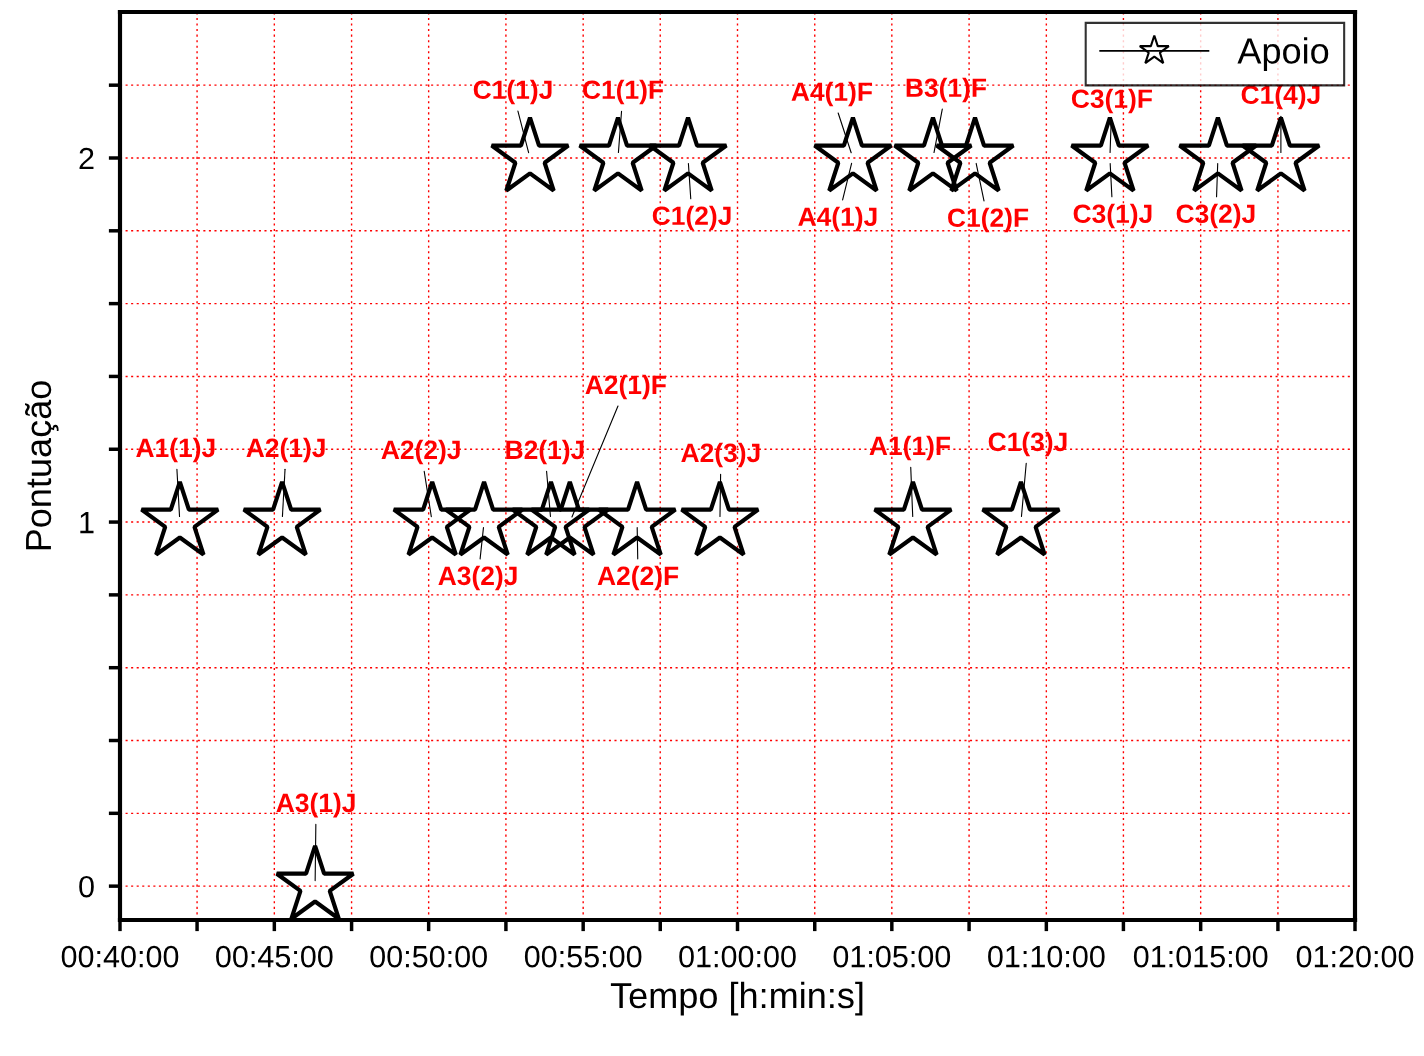 The width and height of the screenshot is (1424, 1056). Describe the element at coordinates (638, 578) in the screenshot. I see `annotation: A2(2)F` at that location.